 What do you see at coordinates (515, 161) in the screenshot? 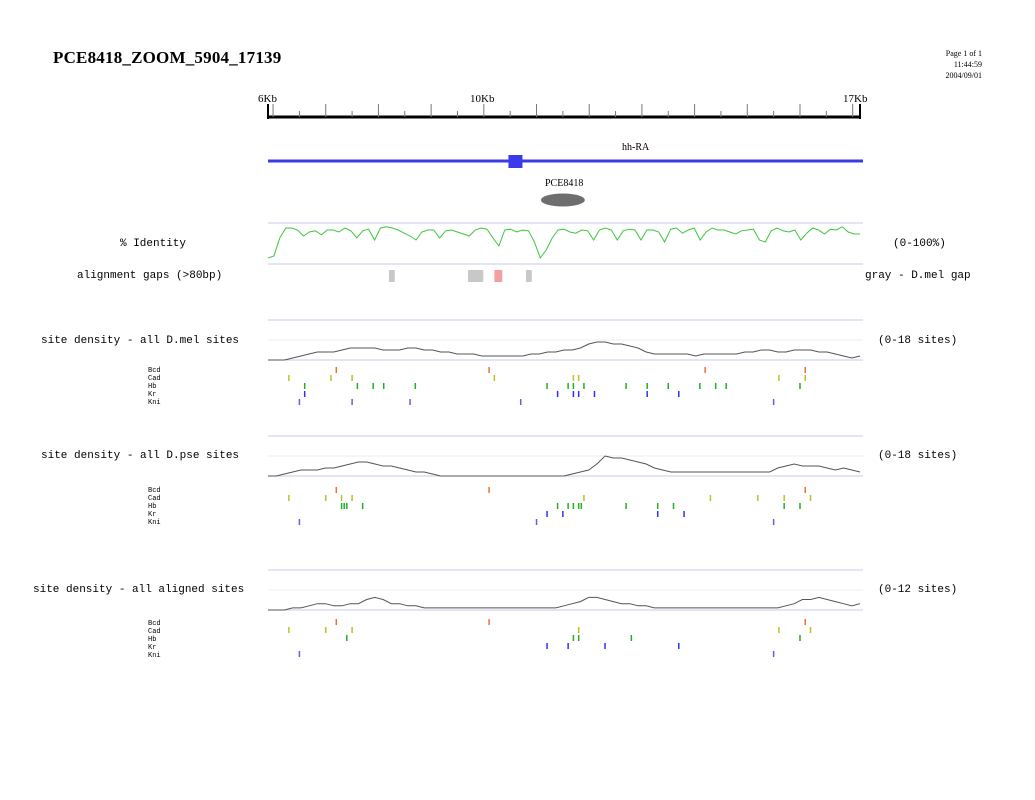
I see `gene-exon` at bounding box center [515, 161].